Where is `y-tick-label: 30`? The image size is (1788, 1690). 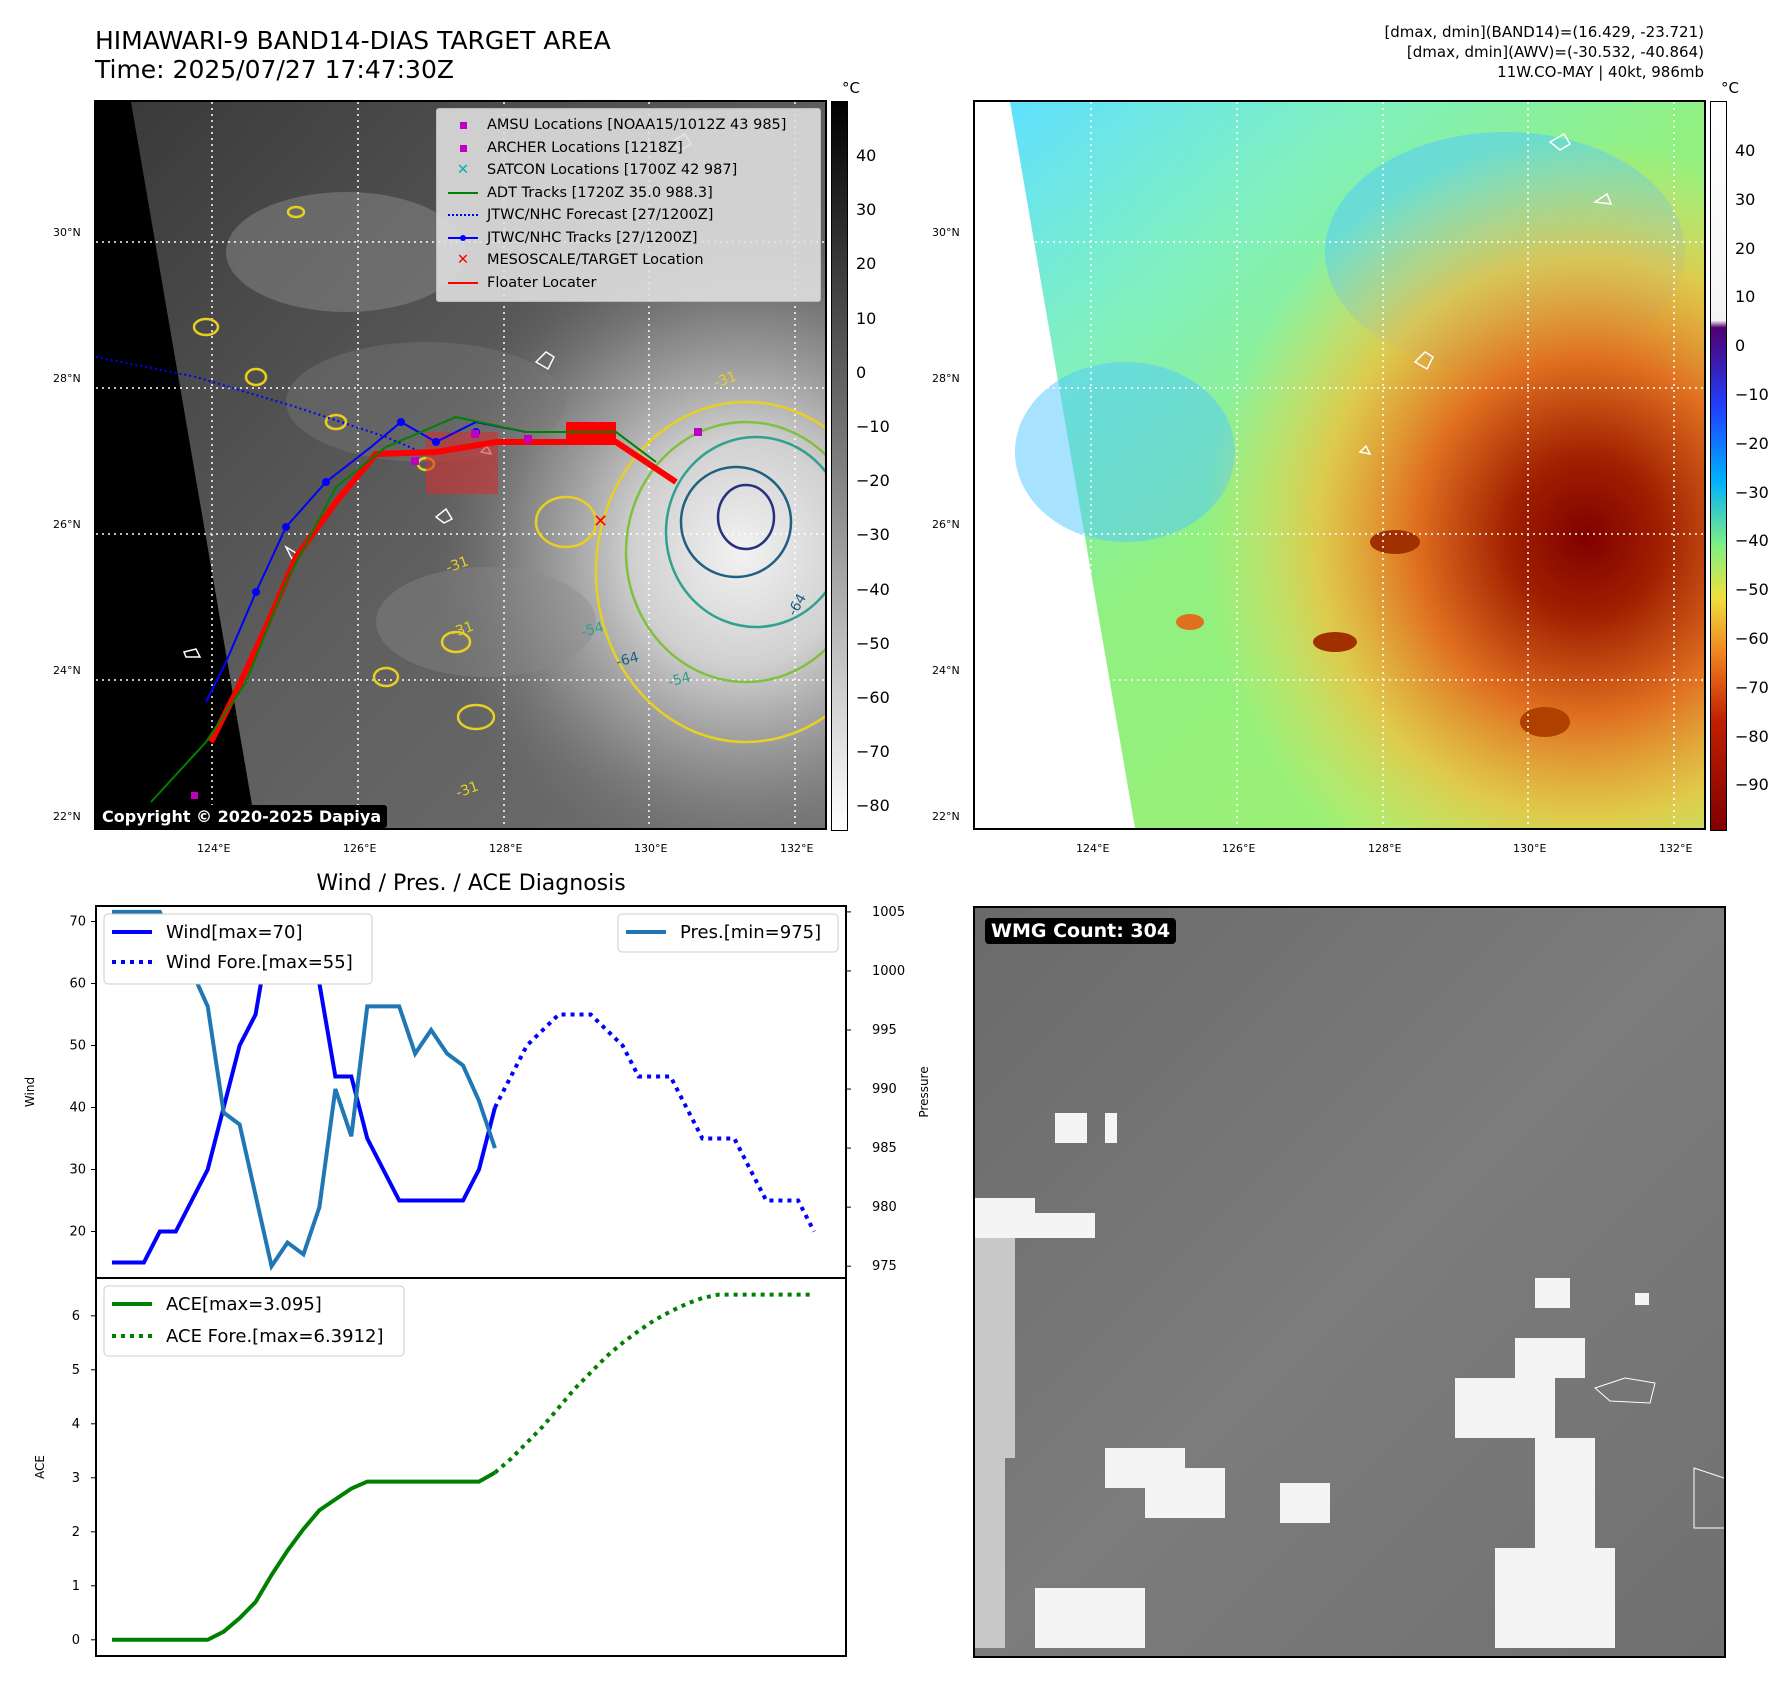 y-tick-label: 30 is located at coordinates (77, 1170).